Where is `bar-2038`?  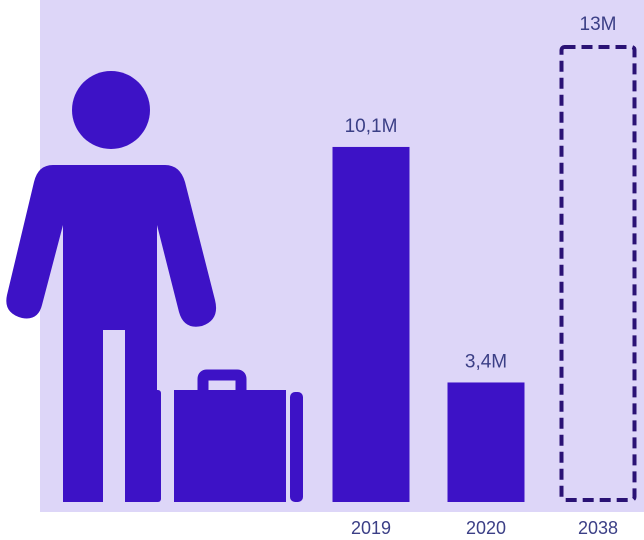
bar-2038 is located at coordinates (598, 273).